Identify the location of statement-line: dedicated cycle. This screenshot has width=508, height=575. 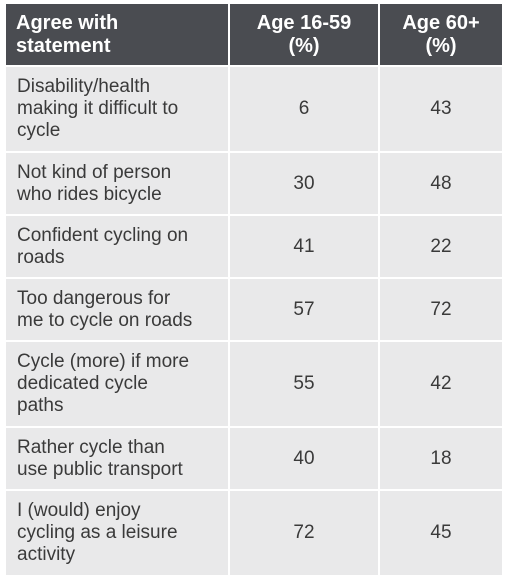
(82, 383).